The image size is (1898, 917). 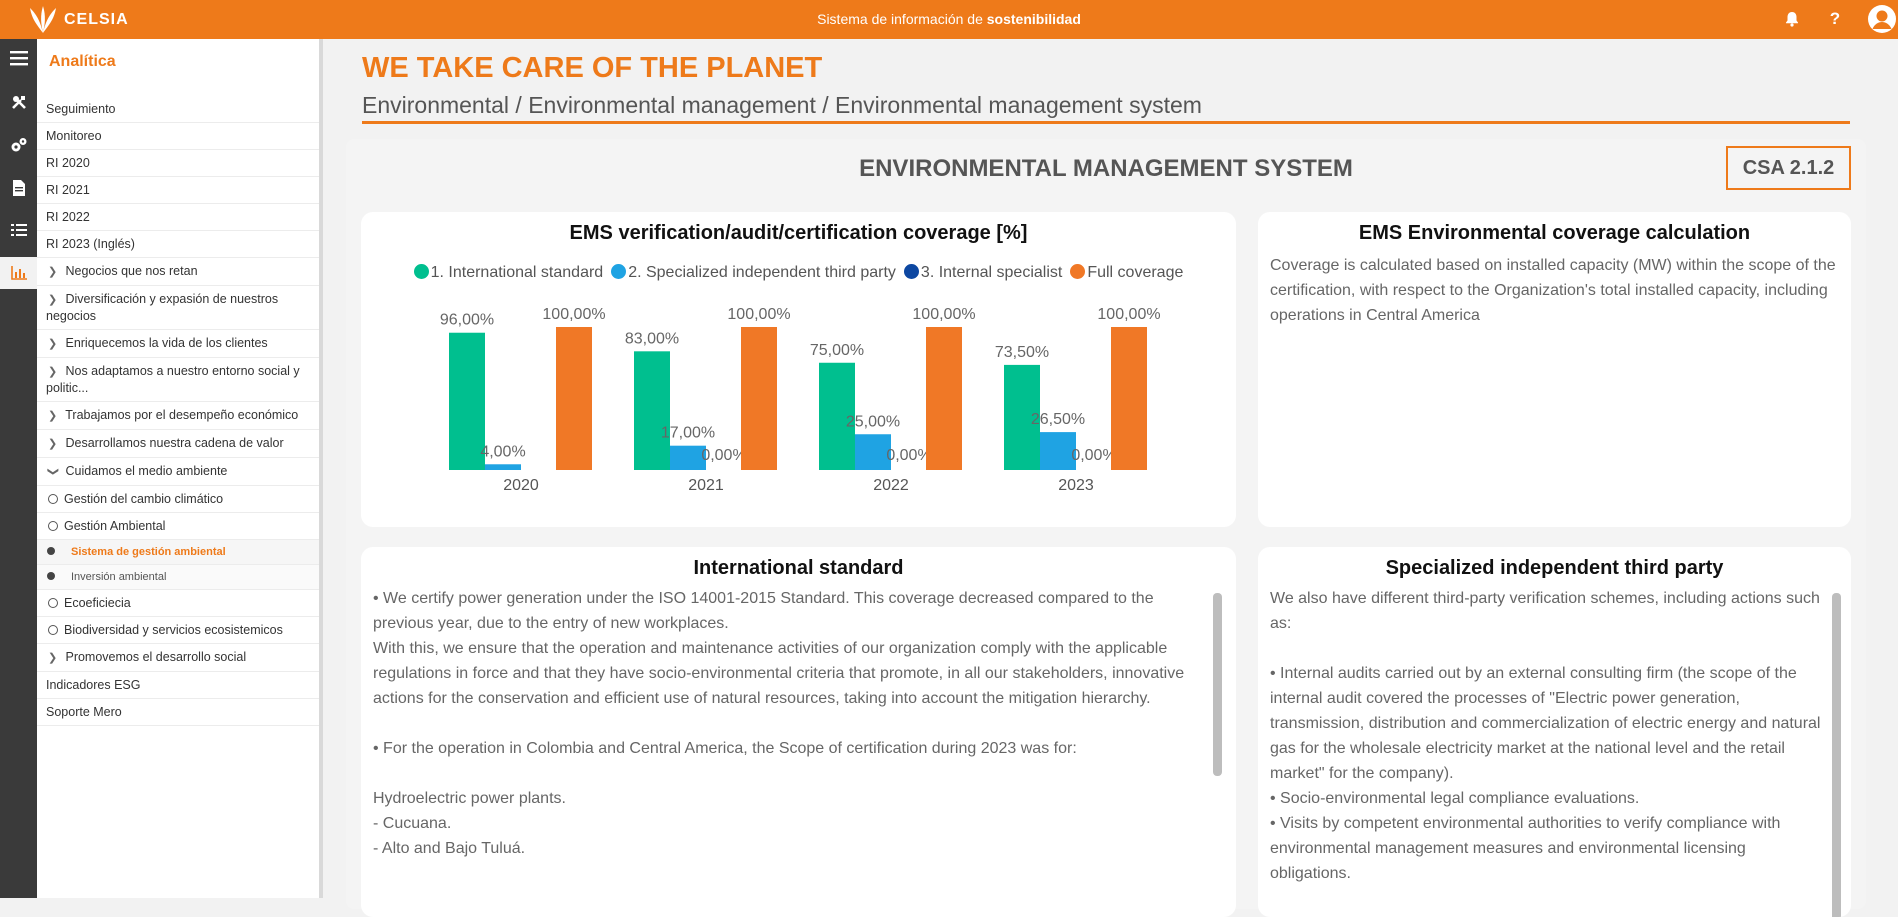 I want to click on sidebar-title: Analítica, so click(x=82, y=61).